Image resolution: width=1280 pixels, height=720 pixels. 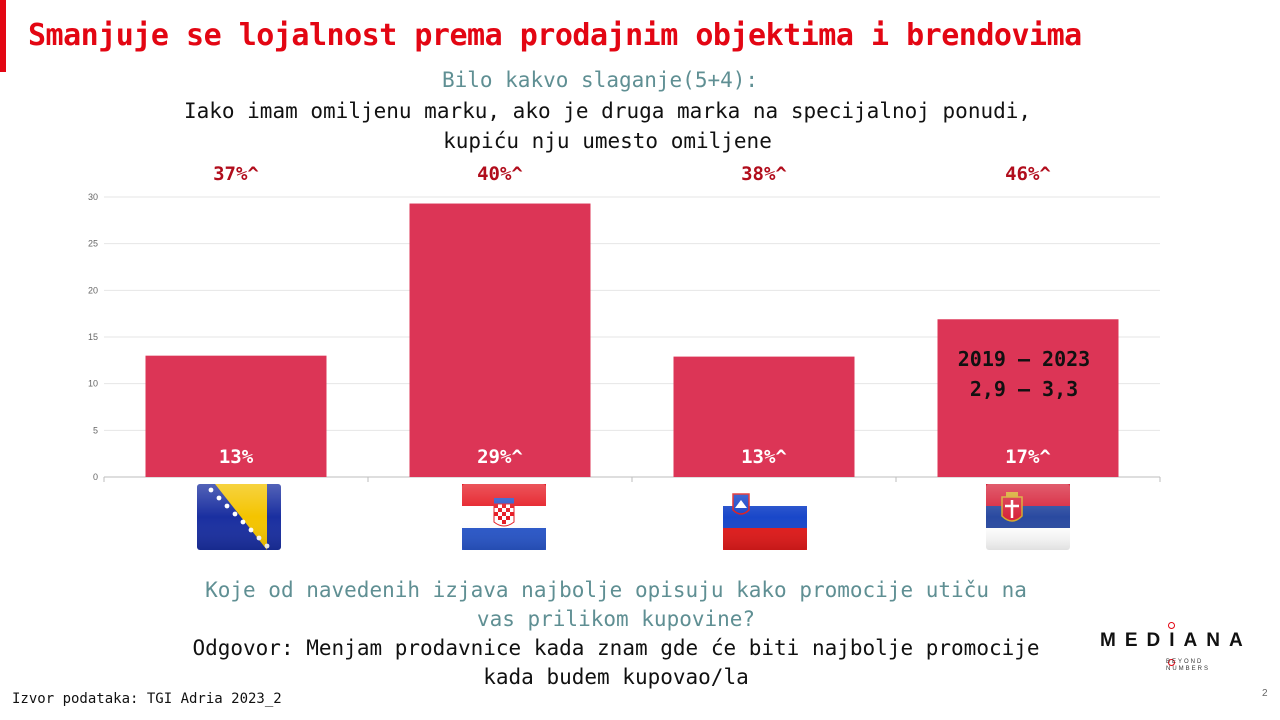 What do you see at coordinates (93, 290) in the screenshot?
I see `y-tick-label: 20` at bounding box center [93, 290].